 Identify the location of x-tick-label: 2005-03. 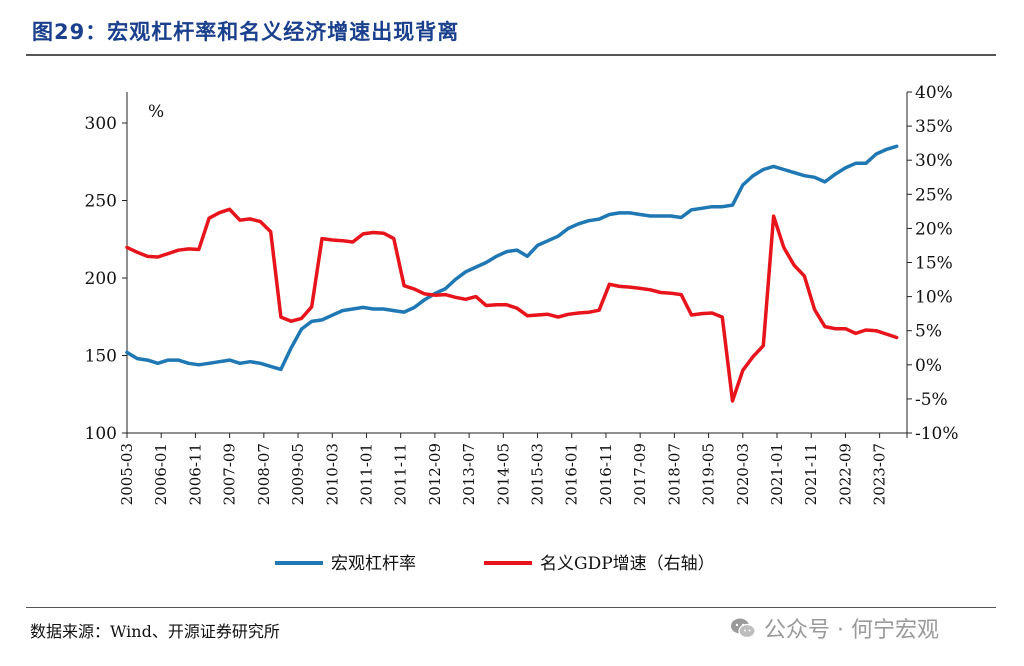
(127, 474).